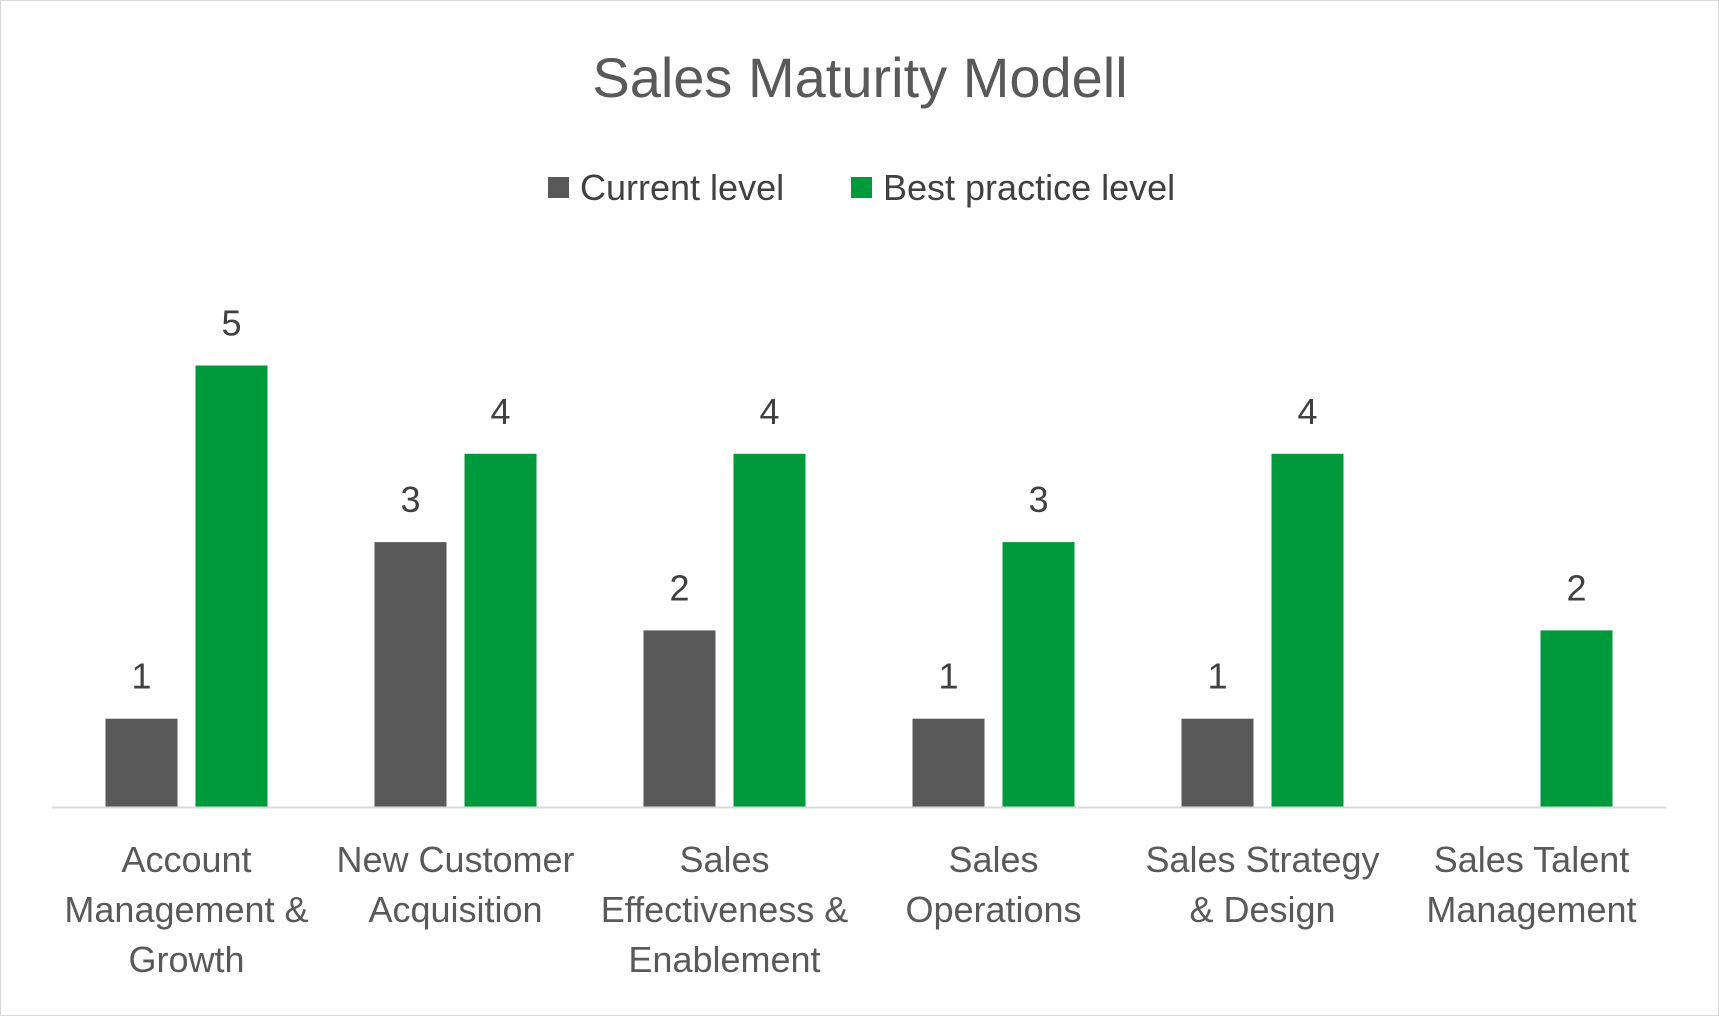 The image size is (1719, 1016). I want to click on data-label-best-practice-1: 4, so click(500, 411).